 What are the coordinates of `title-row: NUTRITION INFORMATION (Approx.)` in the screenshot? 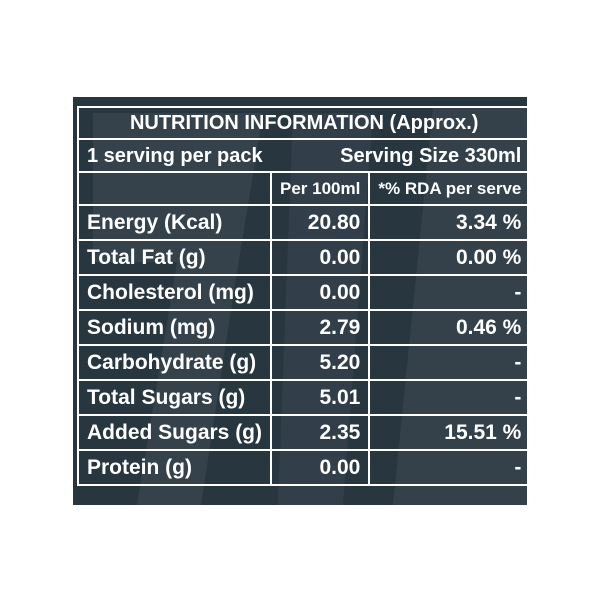 It's located at (301, 123).